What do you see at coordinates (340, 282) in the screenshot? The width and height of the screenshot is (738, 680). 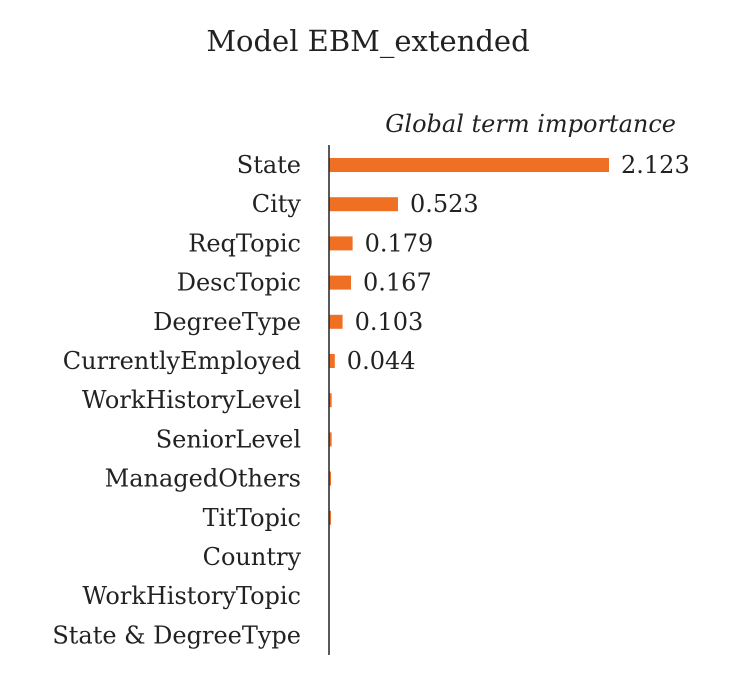 I see `bar-desctopic` at bounding box center [340, 282].